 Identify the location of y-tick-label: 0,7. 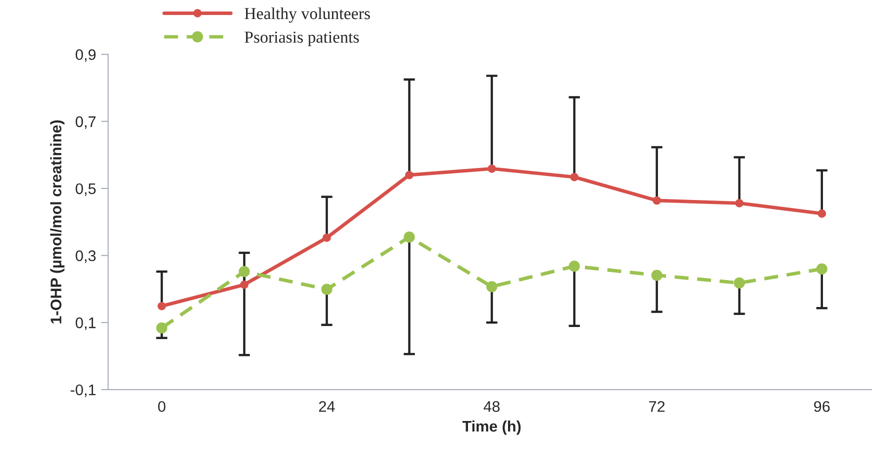
(86, 122).